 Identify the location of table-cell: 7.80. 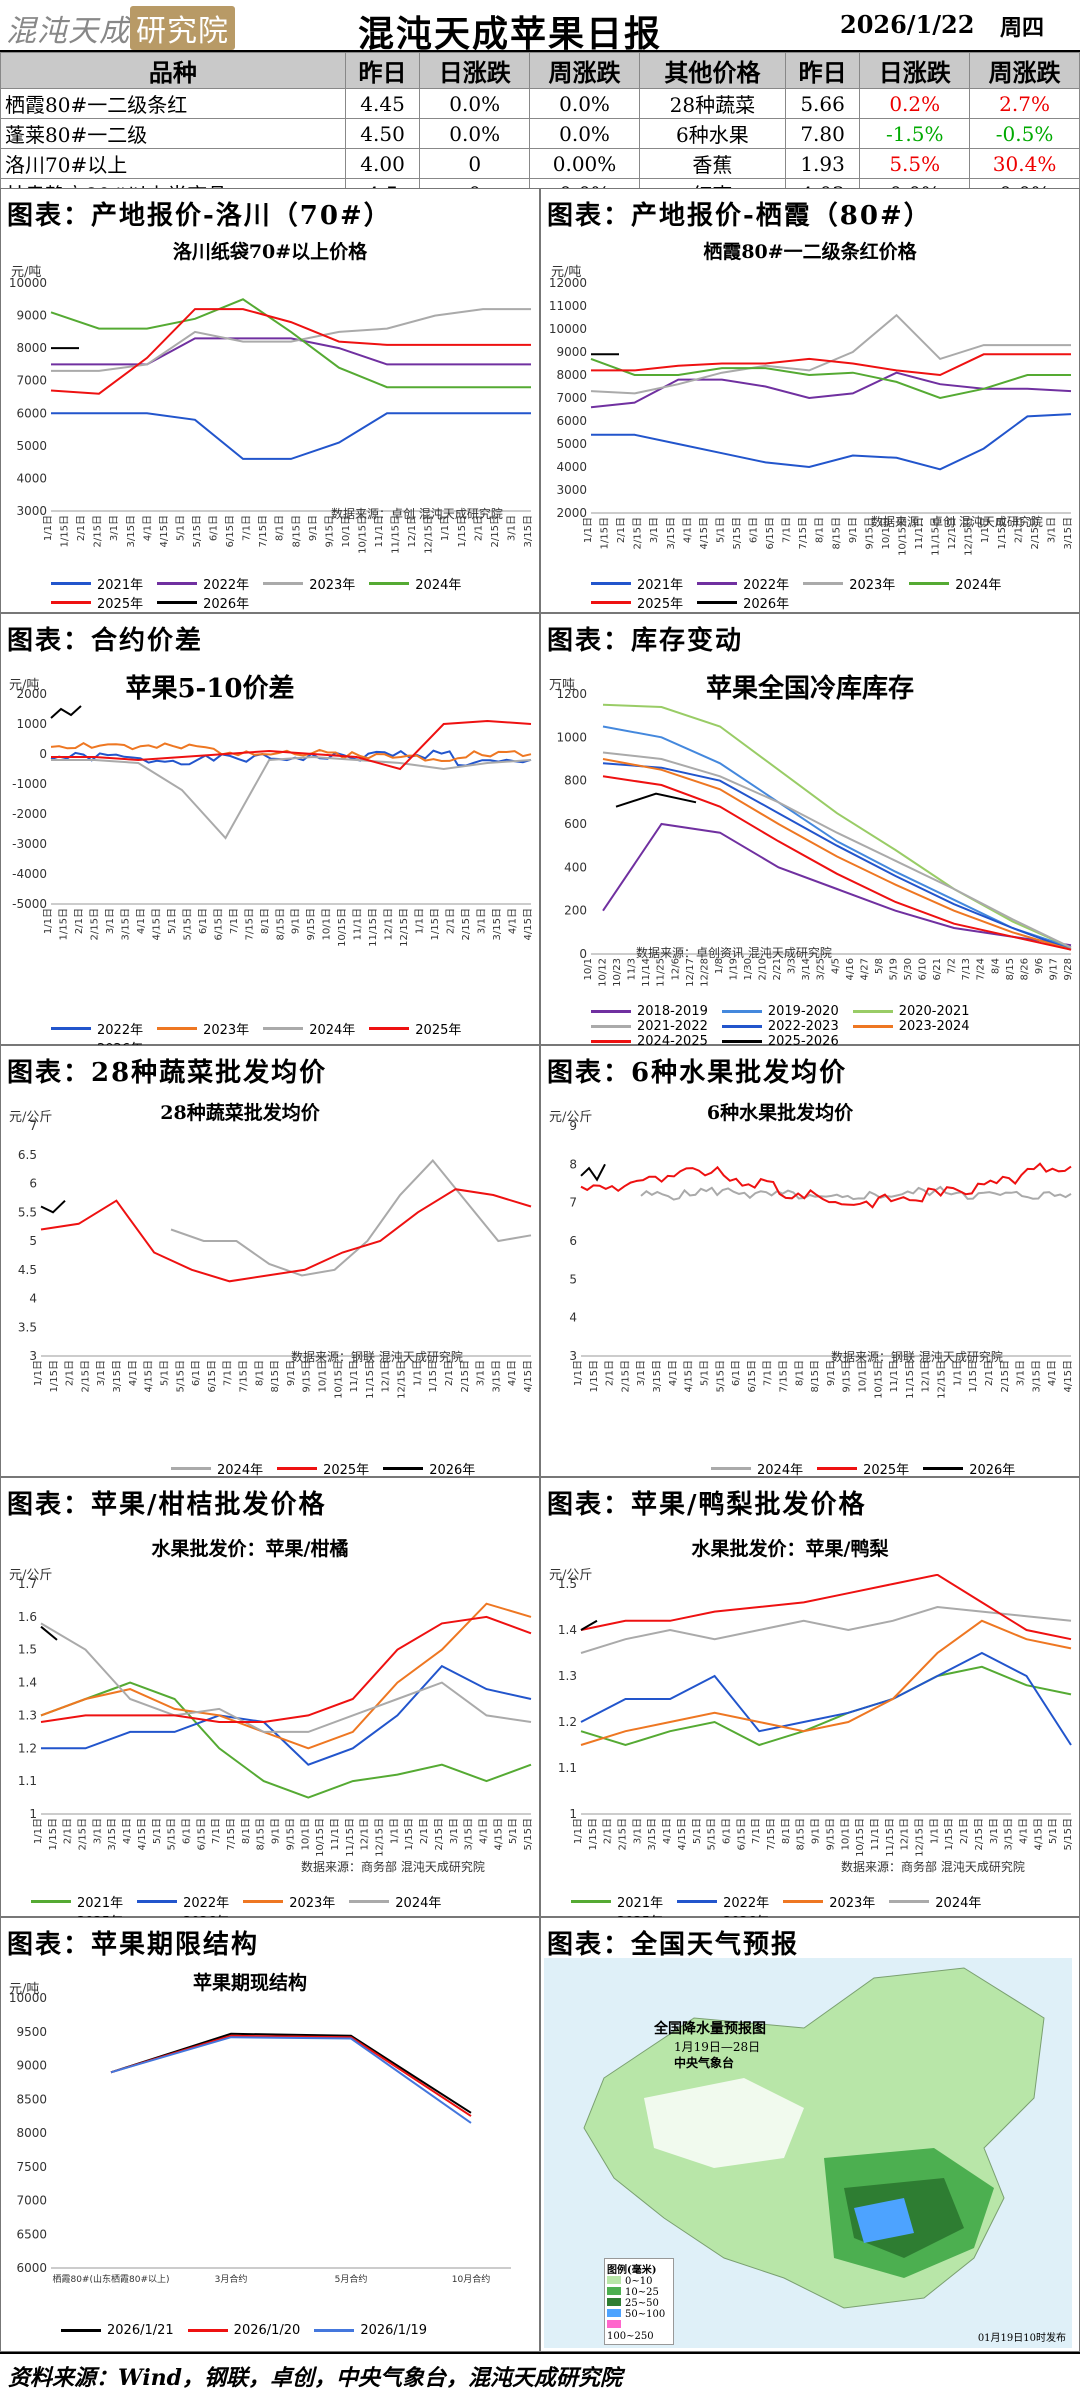
(822, 133).